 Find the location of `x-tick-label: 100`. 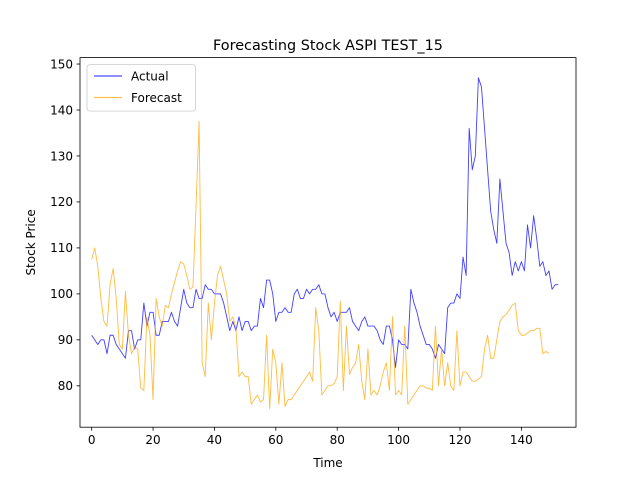

x-tick-label: 100 is located at coordinates (398, 440).